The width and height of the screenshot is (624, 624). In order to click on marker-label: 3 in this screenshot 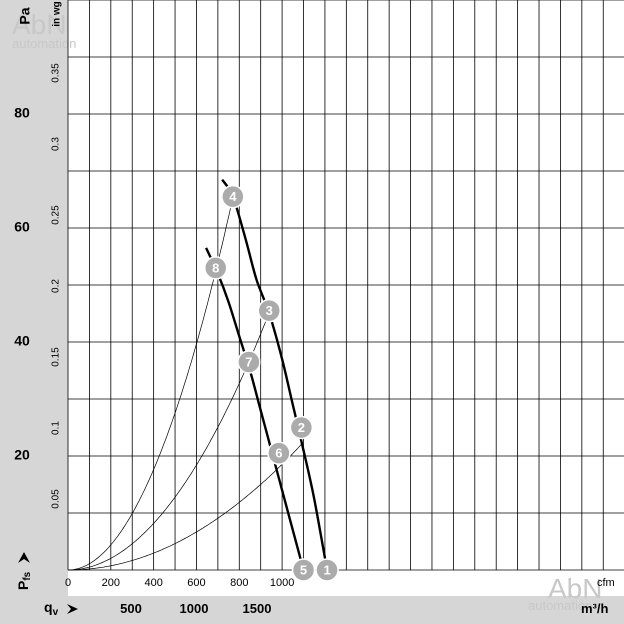, I will do `click(269, 310)`.